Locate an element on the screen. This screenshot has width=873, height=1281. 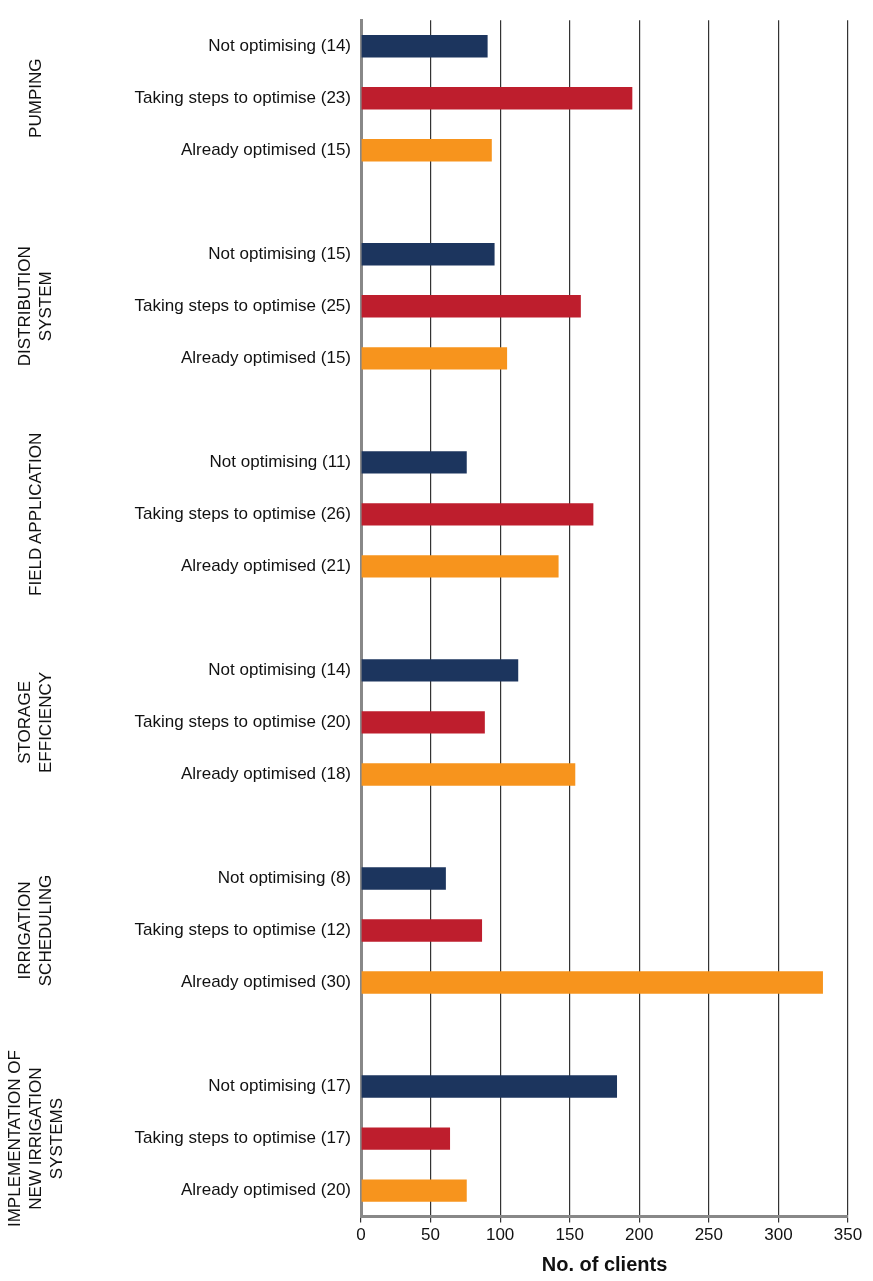
y-tick-label: Not optimising (15) is located at coordinates (279, 253).